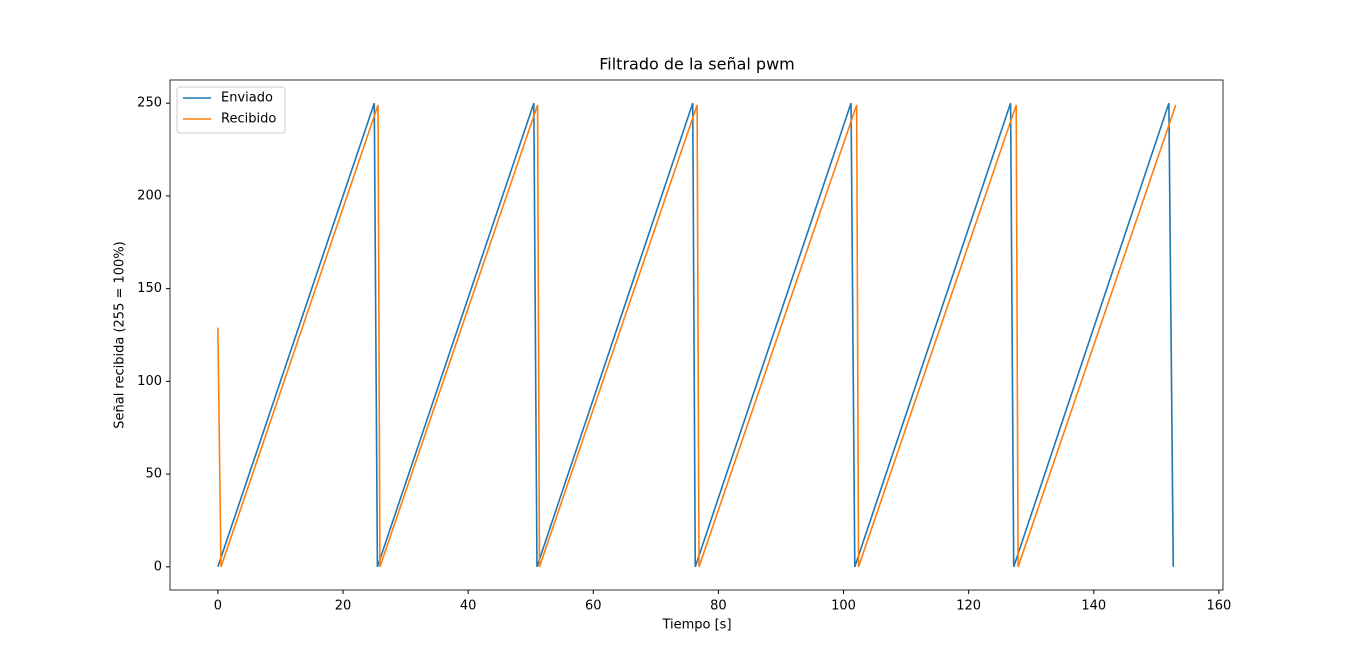 The height and width of the screenshot is (663, 1360). What do you see at coordinates (1219, 606) in the screenshot?
I see `x-tick-label: 160` at bounding box center [1219, 606].